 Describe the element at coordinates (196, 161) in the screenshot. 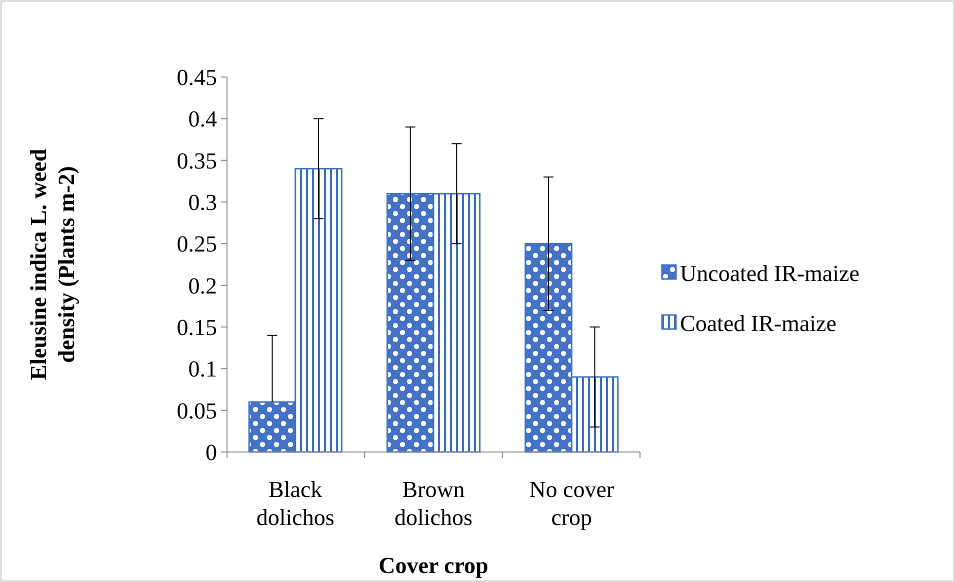

I see `y-tick-label: 0.35` at that location.